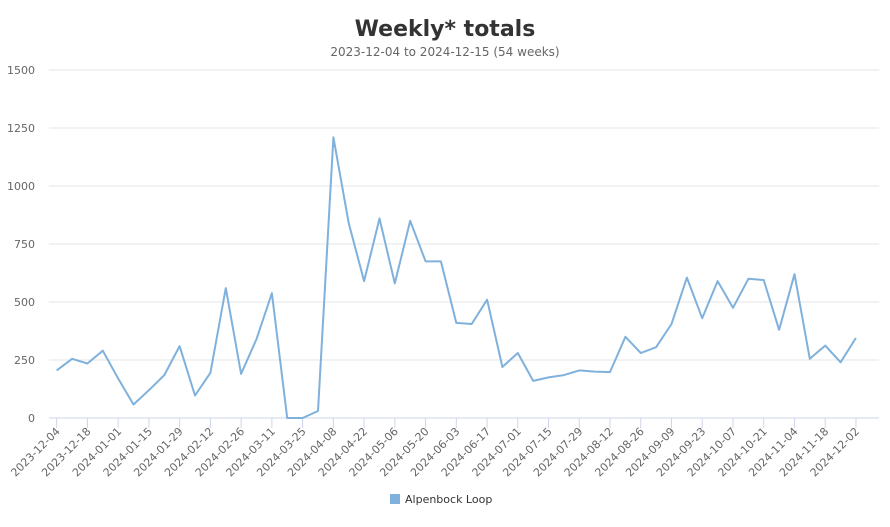  What do you see at coordinates (24, 244) in the screenshot?
I see `y-tick-label: 750` at bounding box center [24, 244].